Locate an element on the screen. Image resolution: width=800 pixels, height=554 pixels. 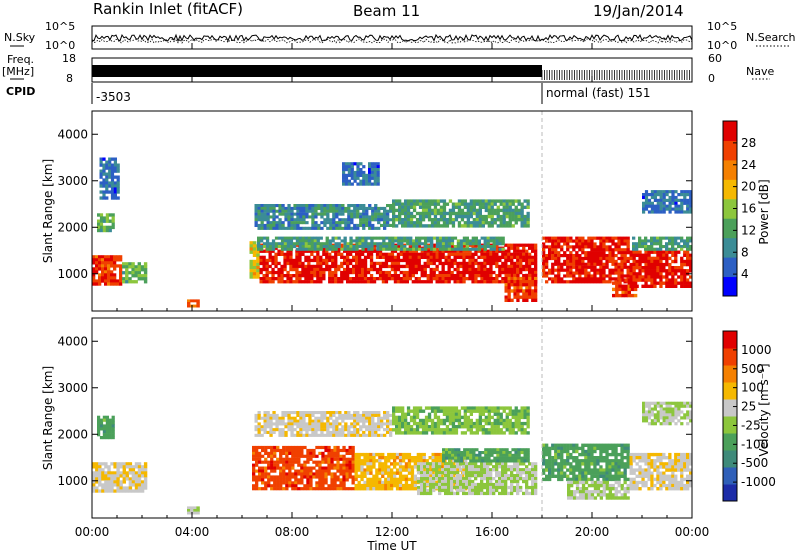
freq-unit-label: [MHz] is located at coordinates (18, 71).